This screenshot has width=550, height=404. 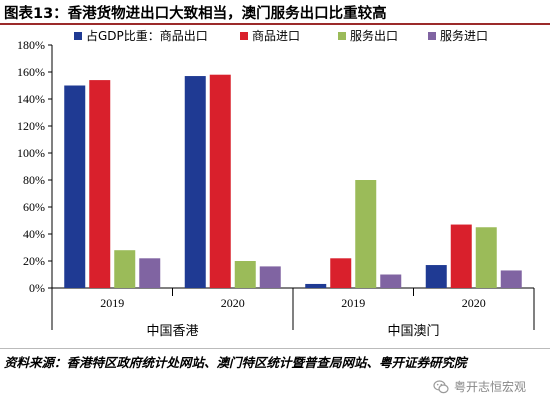 I want to click on watermark: 粤开志恒宏观, so click(x=479, y=386).